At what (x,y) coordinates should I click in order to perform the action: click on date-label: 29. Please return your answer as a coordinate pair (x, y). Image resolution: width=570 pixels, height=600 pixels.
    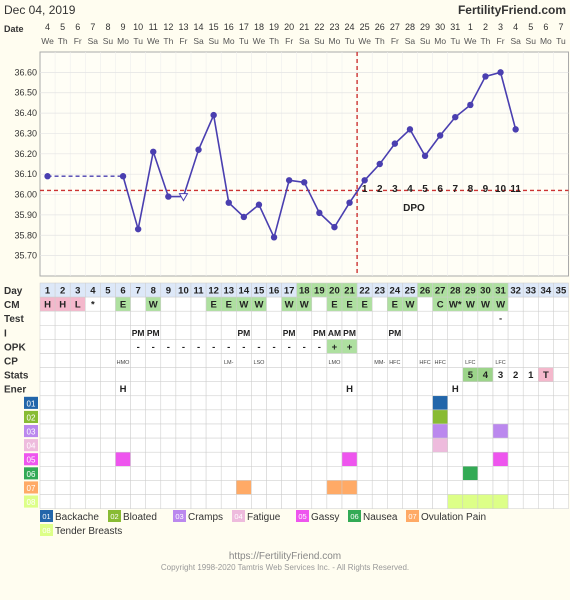
    Looking at the image, I should click on (425, 27).